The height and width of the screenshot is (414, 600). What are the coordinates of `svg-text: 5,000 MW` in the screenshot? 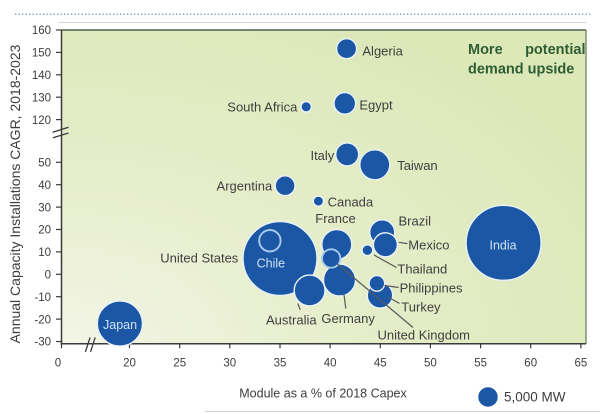 It's located at (535, 397).